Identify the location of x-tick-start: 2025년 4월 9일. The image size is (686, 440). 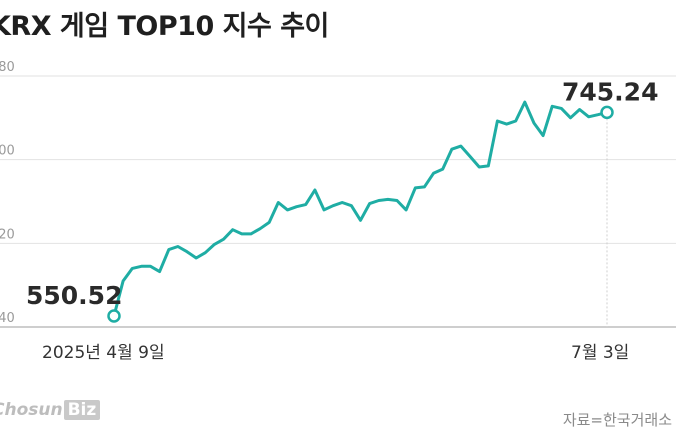
(103, 353).